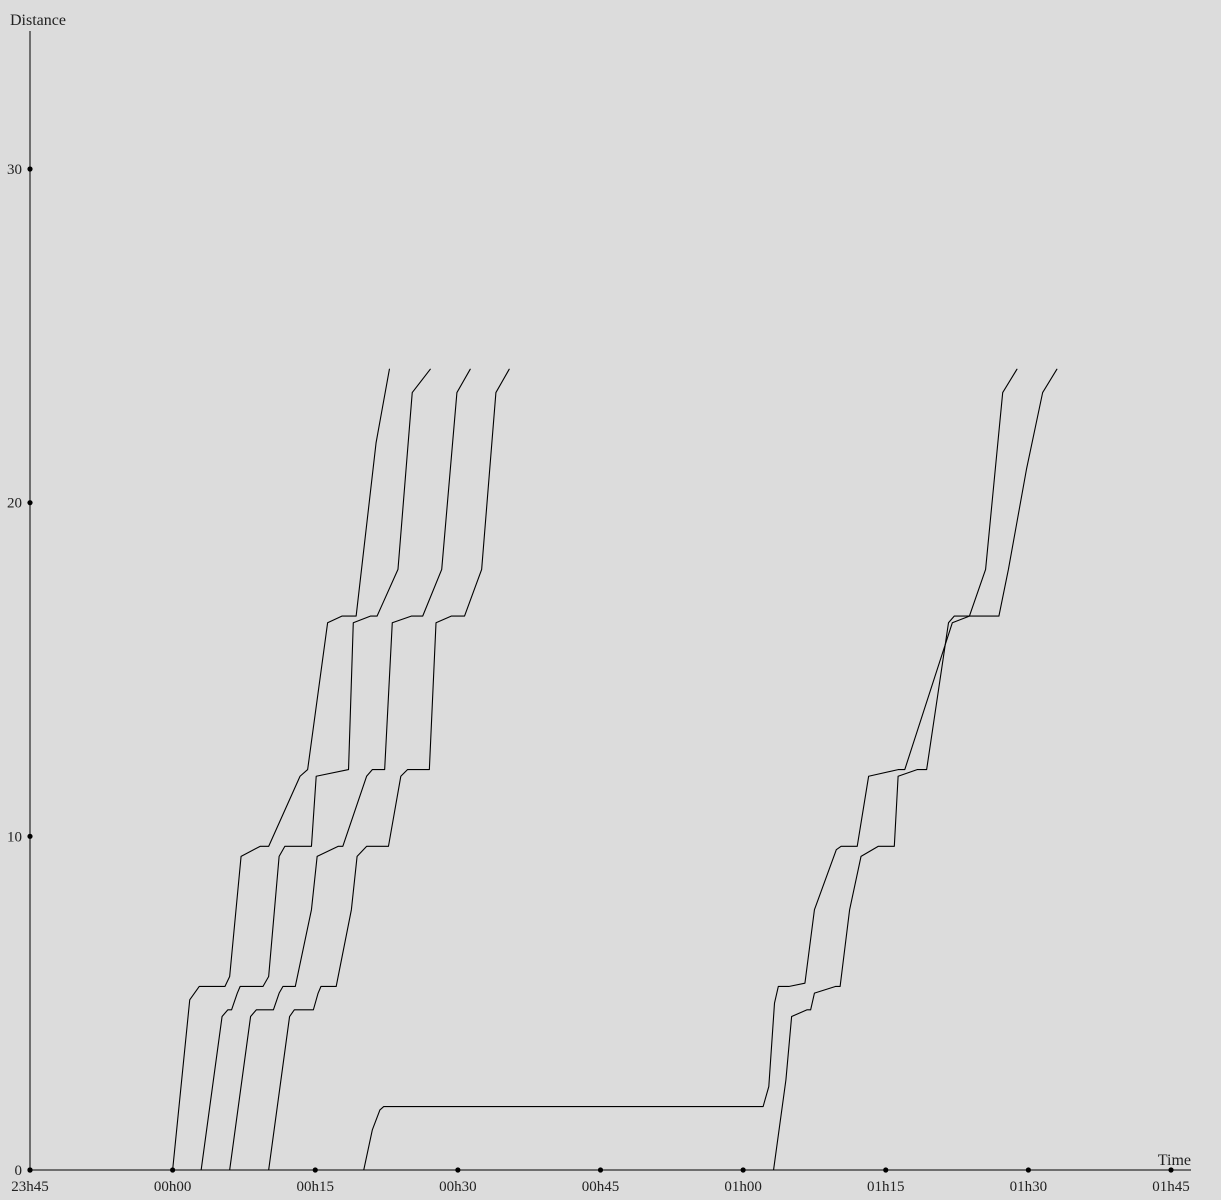 The image size is (1221, 1200). I want to click on x-tick-label: 00h00, so click(173, 1187).